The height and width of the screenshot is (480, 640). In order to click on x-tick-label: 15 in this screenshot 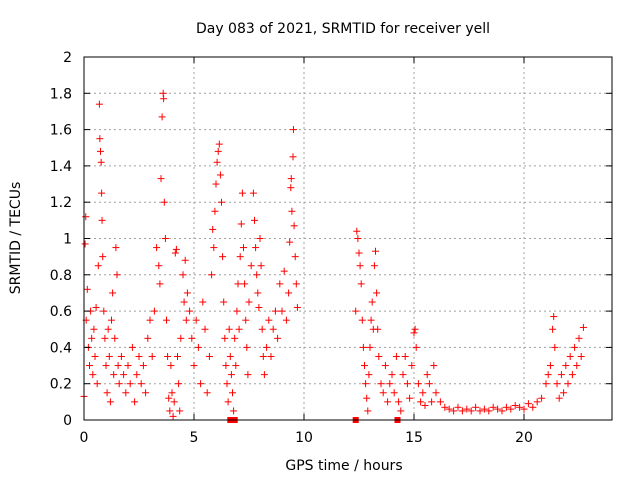, I will do `click(414, 438)`.